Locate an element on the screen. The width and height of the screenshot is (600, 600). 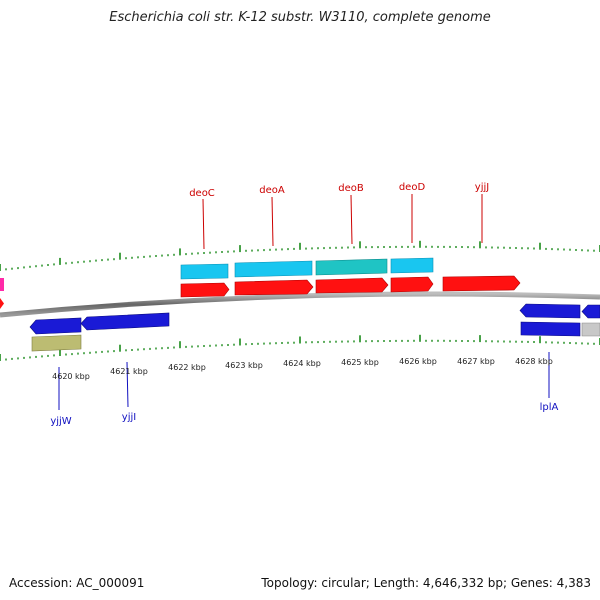
gene-deoC is located at coordinates (205, 290).